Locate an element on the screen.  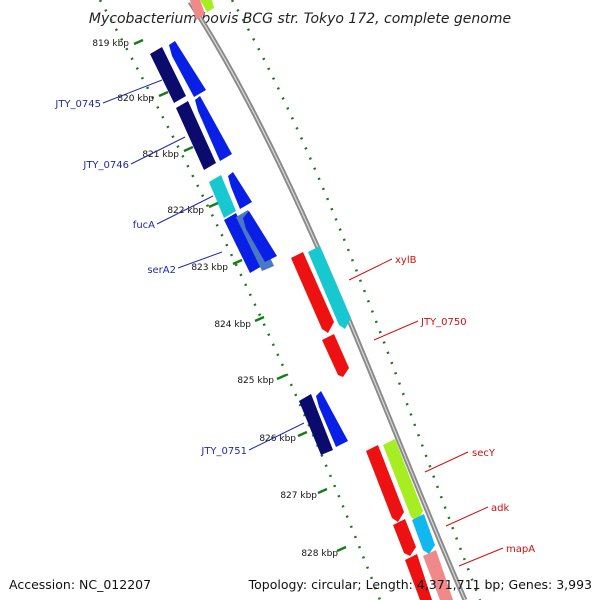
connector-secY is located at coordinates (446, 462).